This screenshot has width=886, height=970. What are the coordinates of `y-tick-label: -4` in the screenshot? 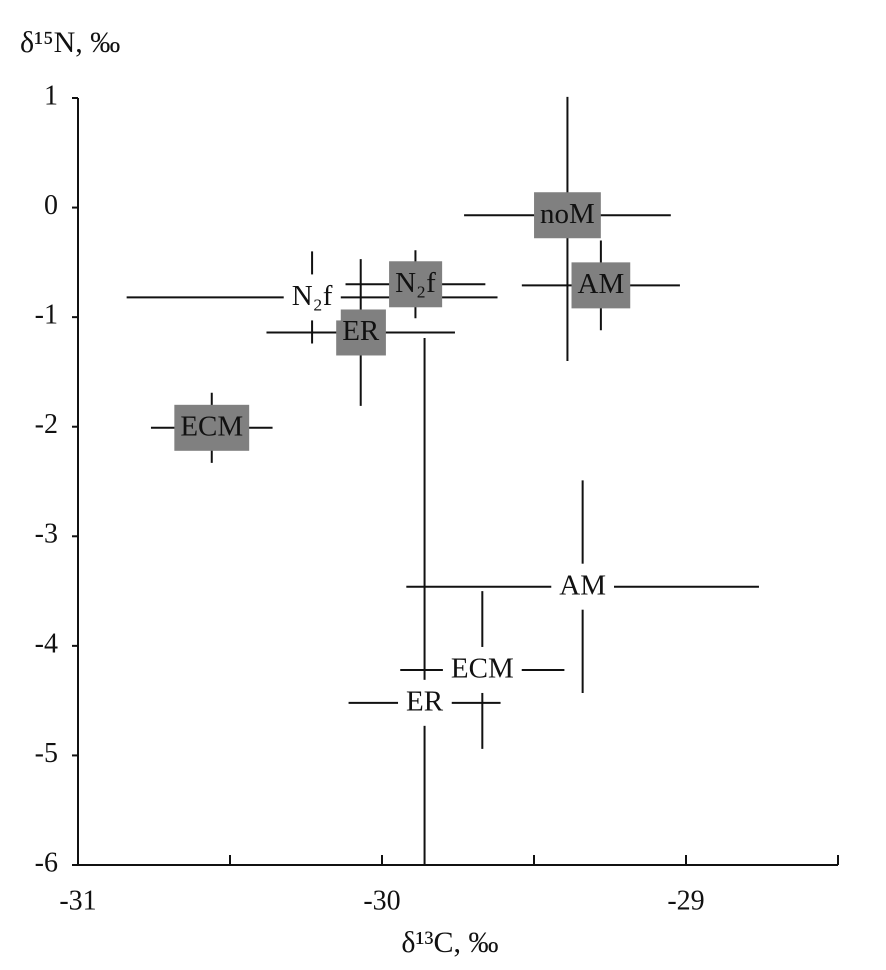 It's located at (46, 643).